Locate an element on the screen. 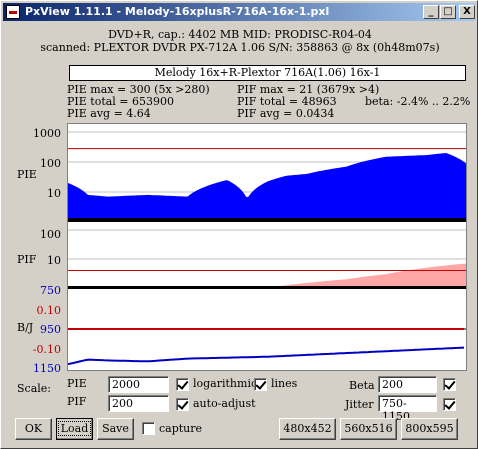 The height and width of the screenshot is (449, 478). app-icon is located at coordinates (13, 12).